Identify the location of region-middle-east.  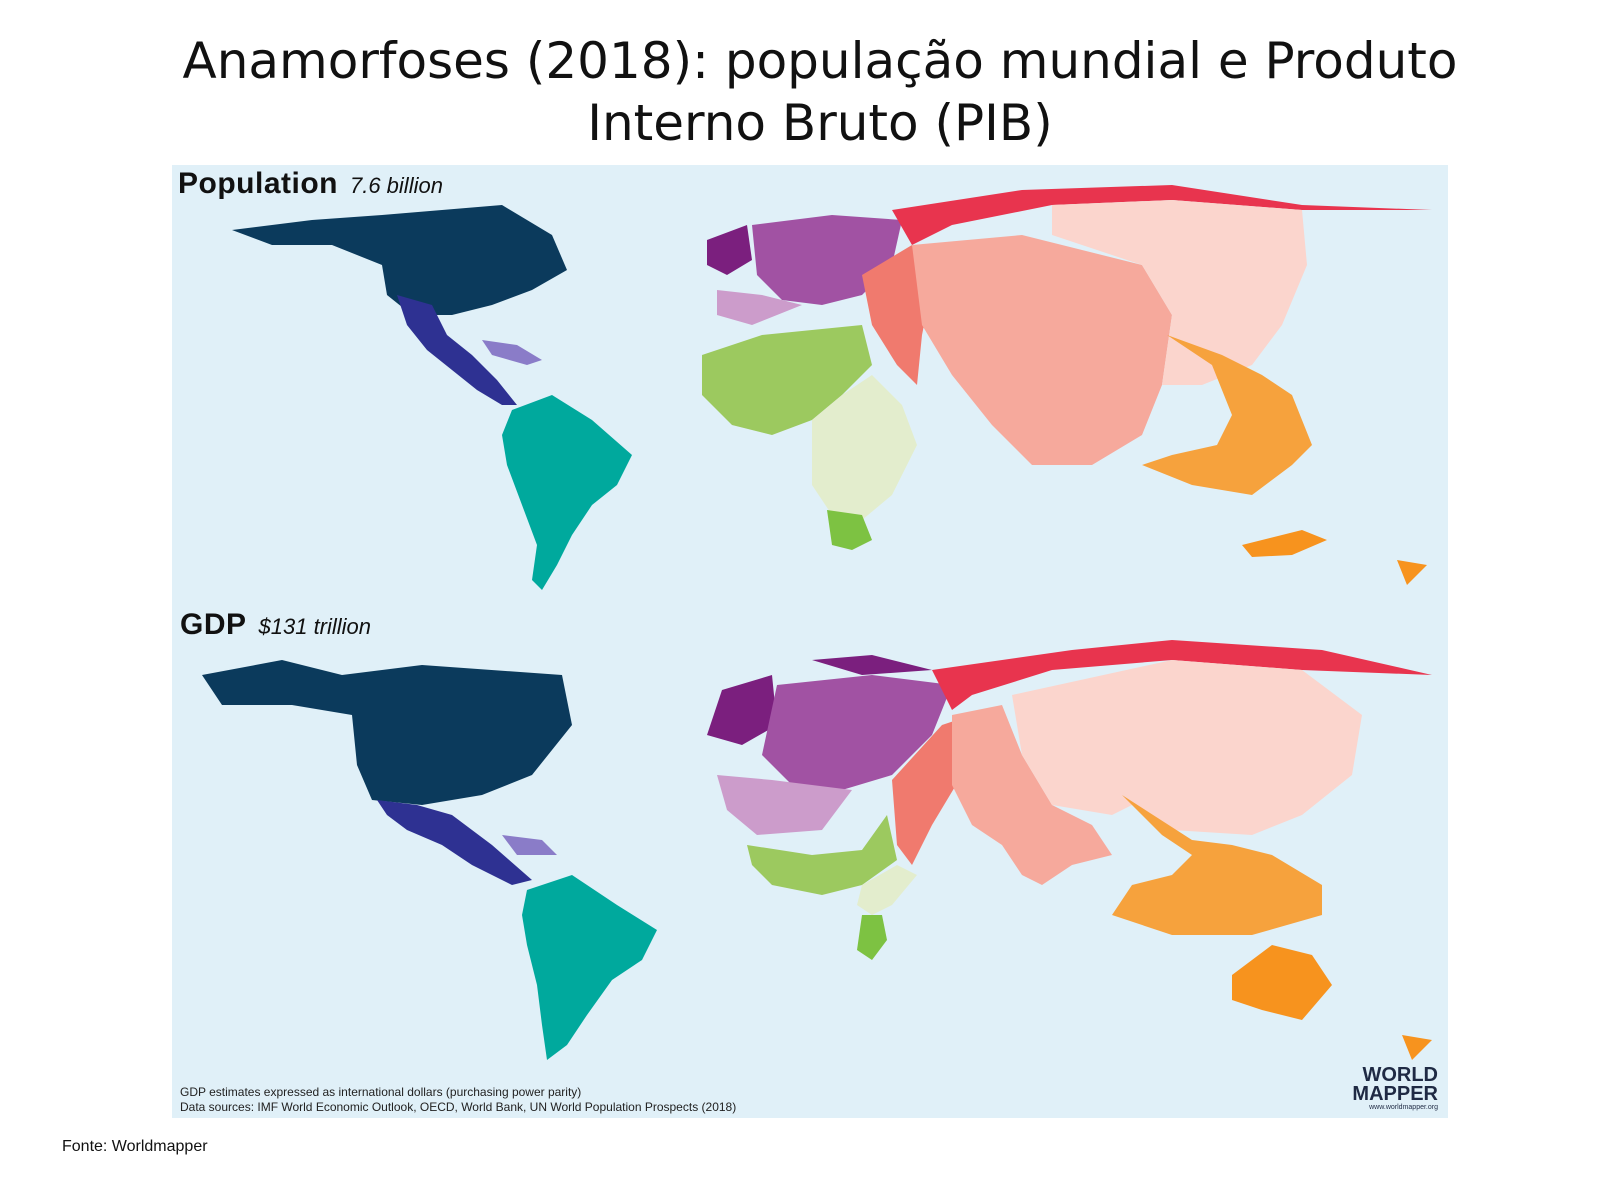
(897, 315).